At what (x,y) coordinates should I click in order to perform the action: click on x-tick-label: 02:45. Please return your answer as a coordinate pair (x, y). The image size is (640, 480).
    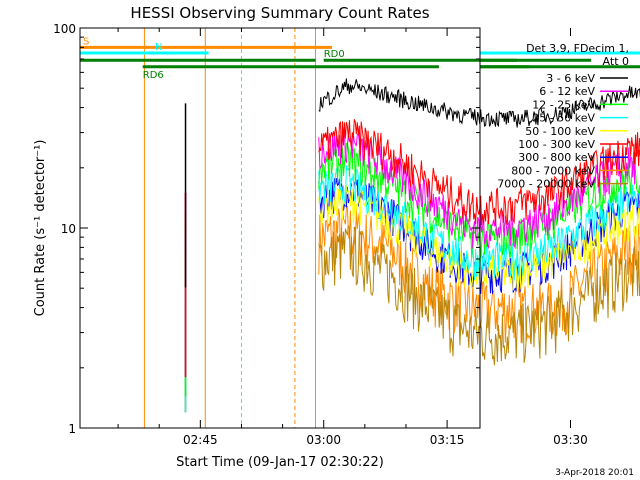
    Looking at the image, I should click on (200, 440).